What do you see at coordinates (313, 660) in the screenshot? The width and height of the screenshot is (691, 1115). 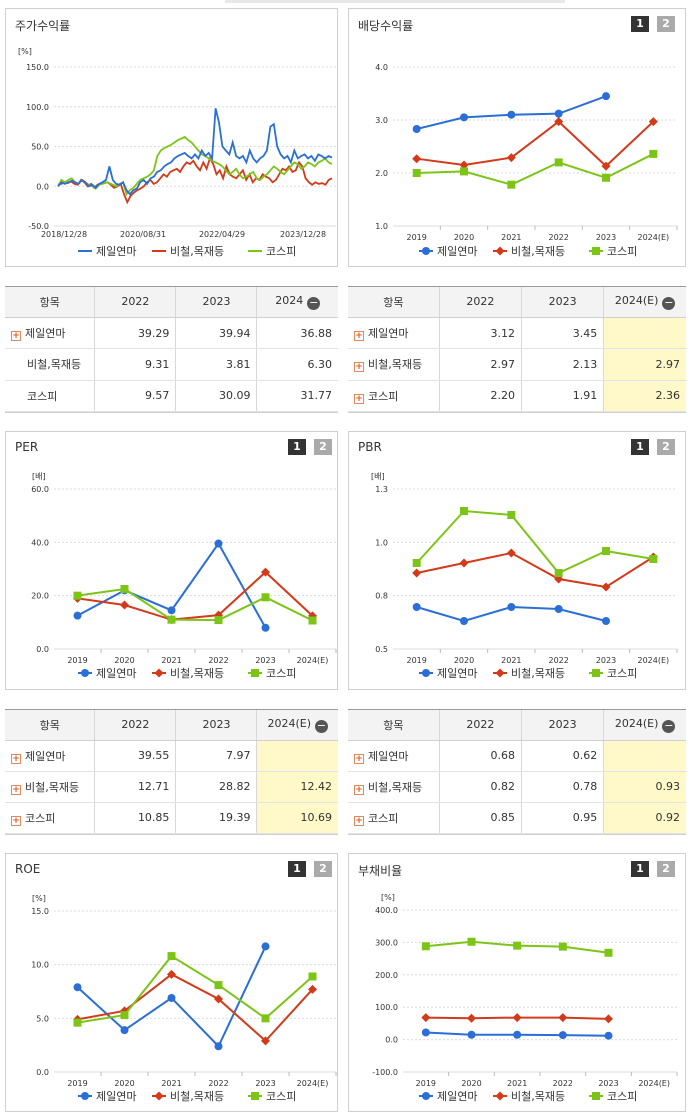 I see `x-tick-label: 2024(E)` at bounding box center [313, 660].